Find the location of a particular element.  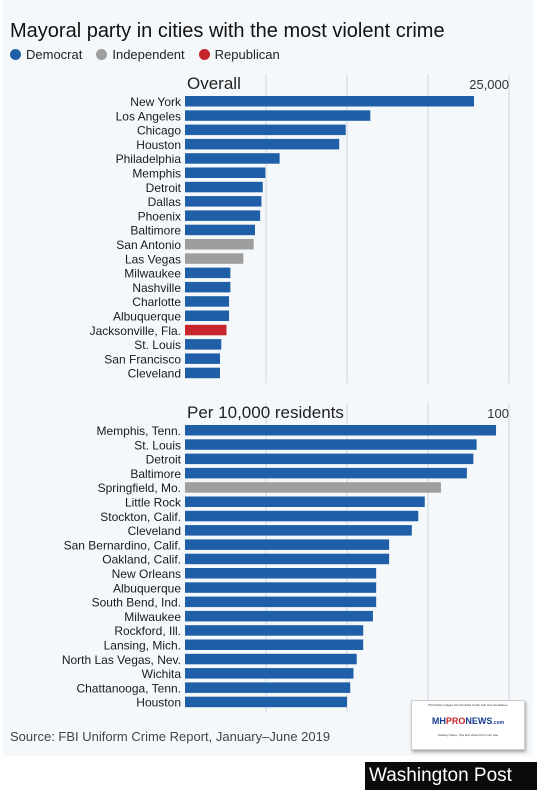

category-label-1-san-francisco: San Francisco is located at coordinates (142, 359).